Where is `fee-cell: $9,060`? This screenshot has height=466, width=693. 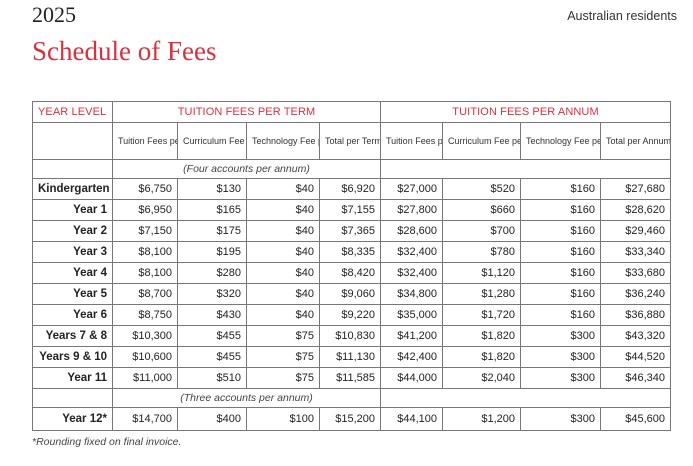 fee-cell: $9,060 is located at coordinates (350, 294).